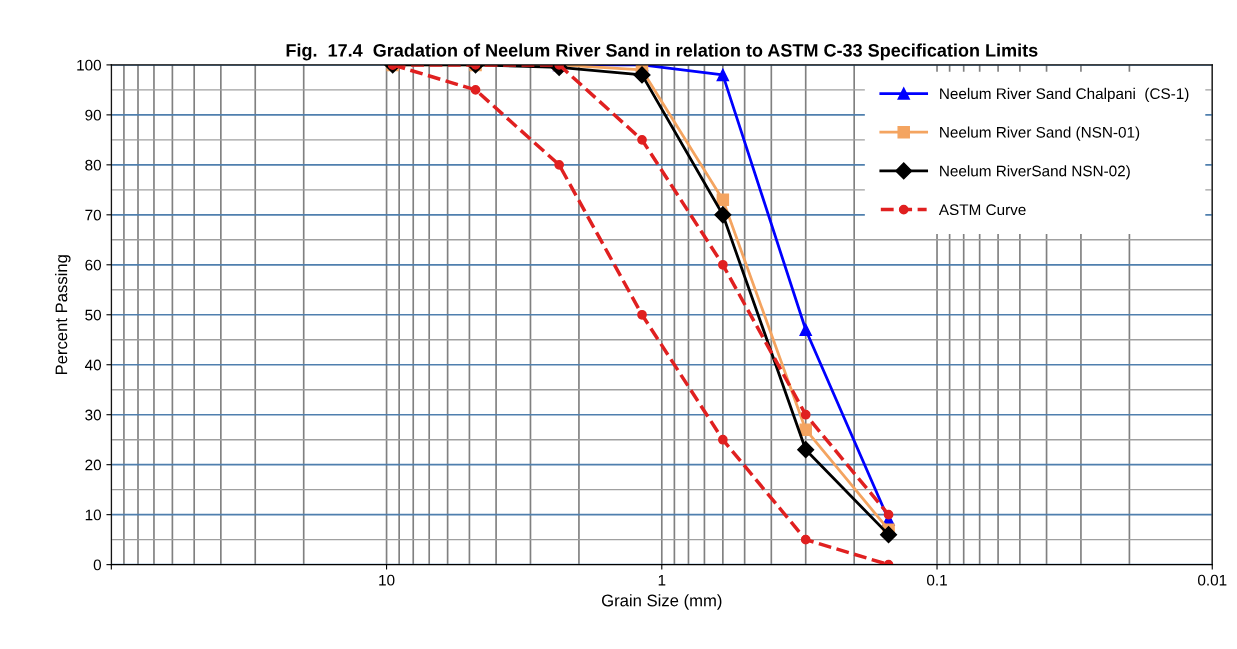 The height and width of the screenshot is (649, 1237). I want to click on y-tick-label: 90, so click(93, 115).